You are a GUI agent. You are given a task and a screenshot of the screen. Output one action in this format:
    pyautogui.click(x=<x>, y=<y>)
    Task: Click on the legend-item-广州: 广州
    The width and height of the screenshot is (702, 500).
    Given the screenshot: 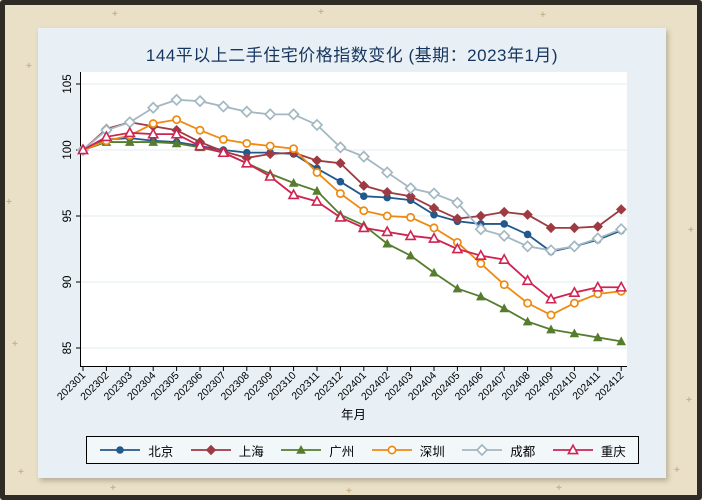 What is the action you would take?
    pyautogui.click(x=317, y=450)
    